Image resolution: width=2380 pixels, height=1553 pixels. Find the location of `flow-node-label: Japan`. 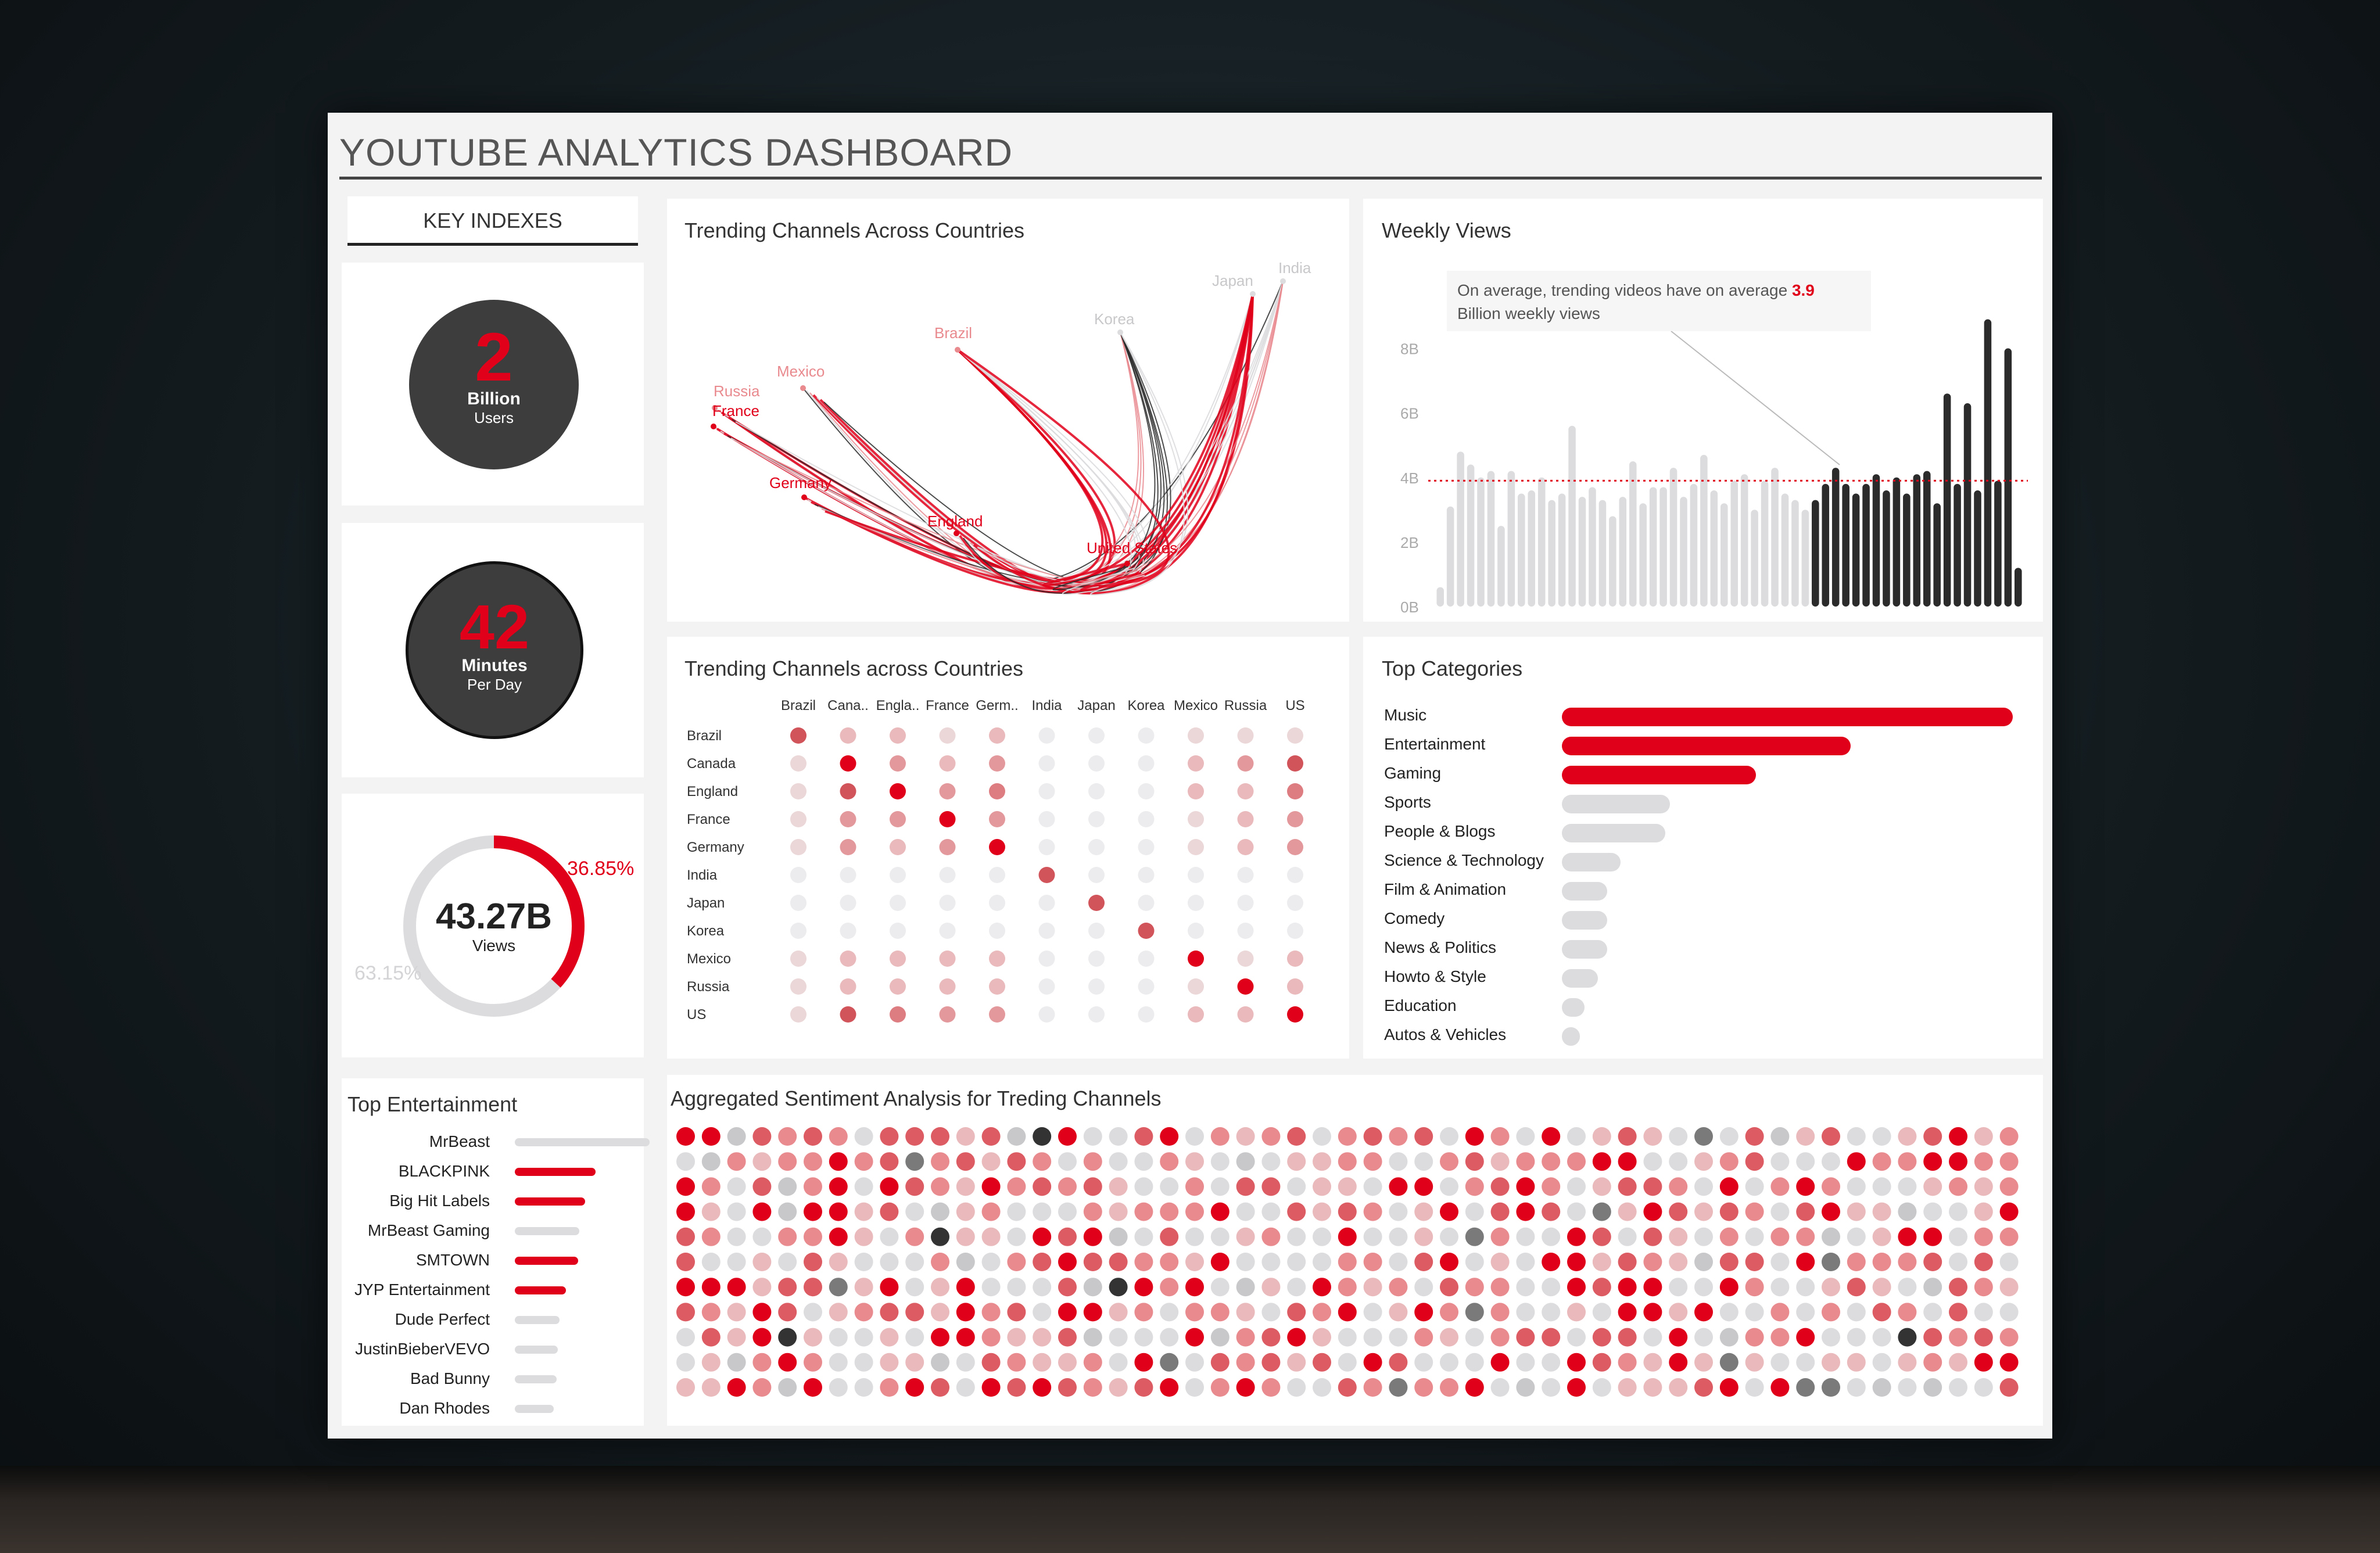

flow-node-label: Japan is located at coordinates (1232, 280).